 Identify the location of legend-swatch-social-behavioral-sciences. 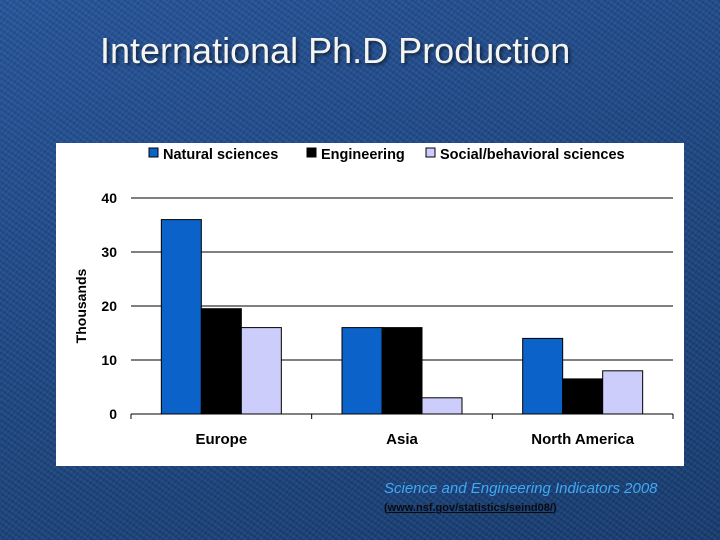
(430, 152).